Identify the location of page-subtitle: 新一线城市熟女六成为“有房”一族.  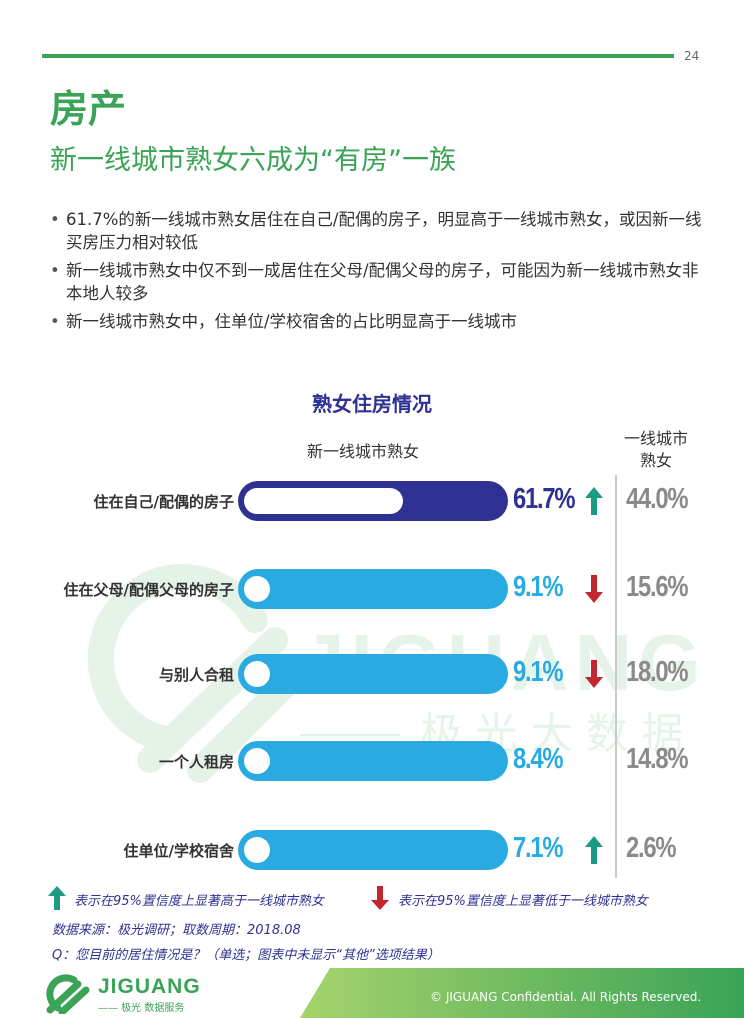
(253, 160).